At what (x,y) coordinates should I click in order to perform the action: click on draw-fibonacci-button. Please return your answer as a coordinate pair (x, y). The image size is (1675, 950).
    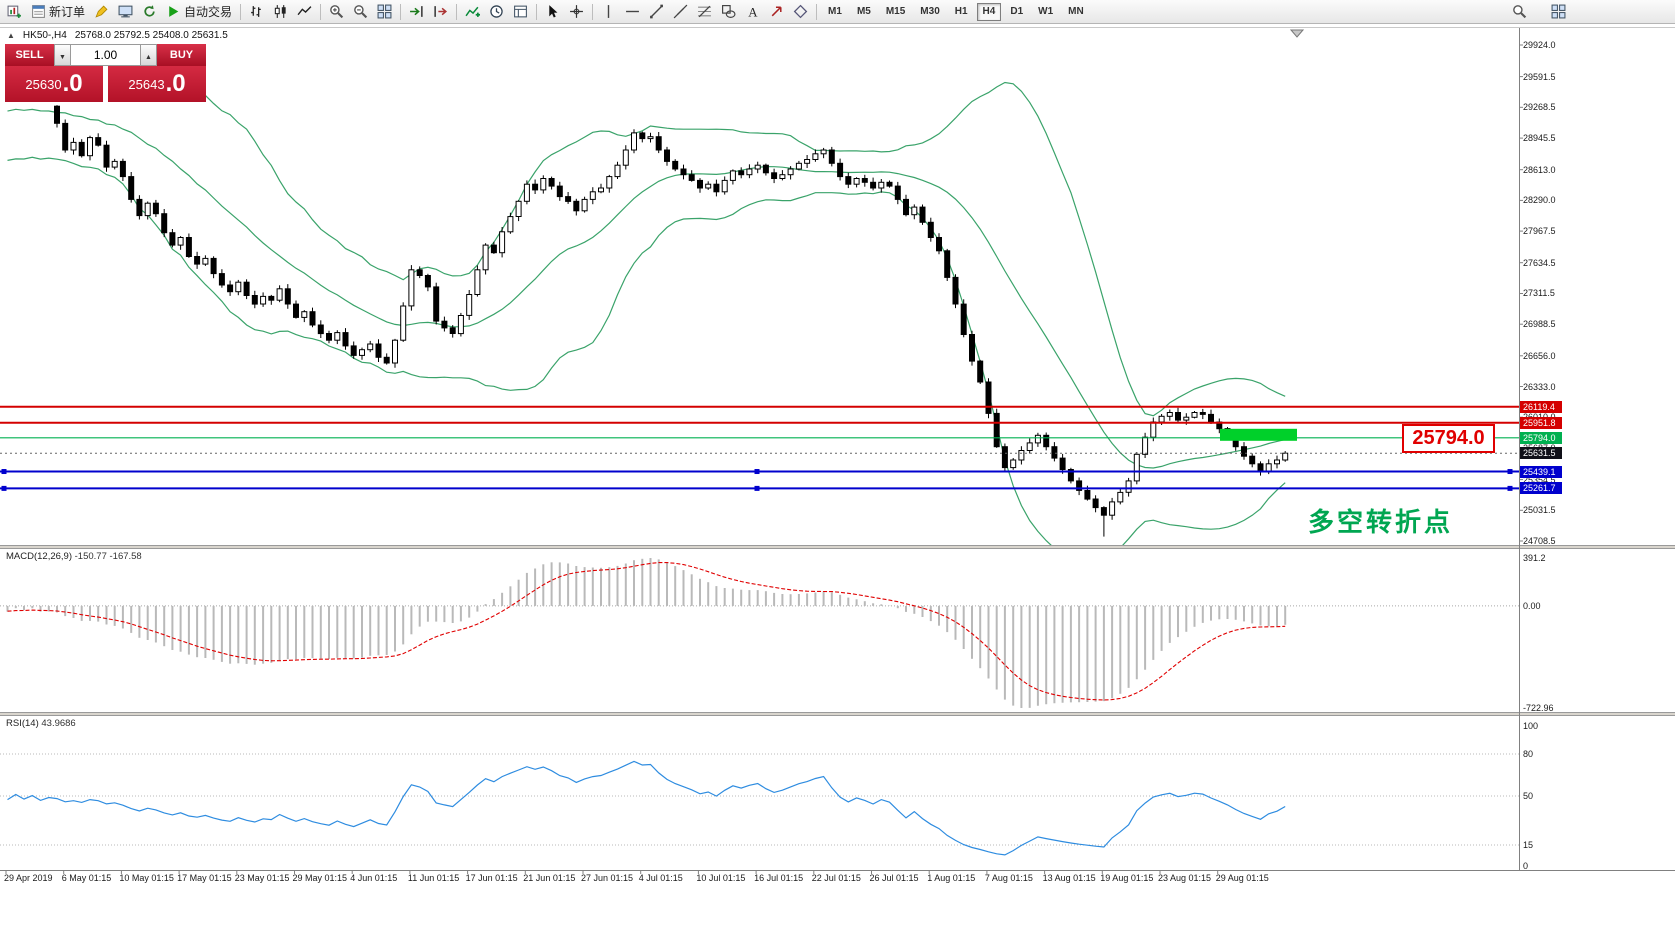
    Looking at the image, I should click on (704, 12).